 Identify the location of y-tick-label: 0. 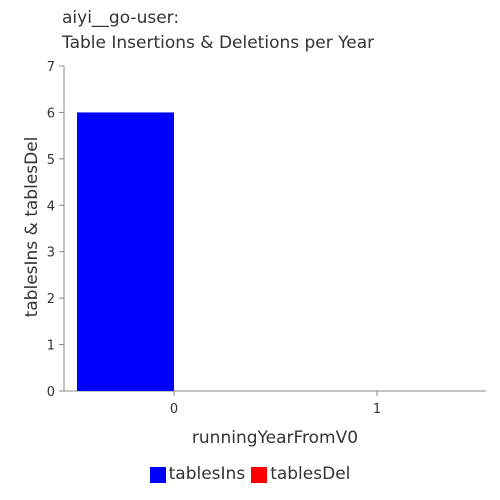
(51, 392).